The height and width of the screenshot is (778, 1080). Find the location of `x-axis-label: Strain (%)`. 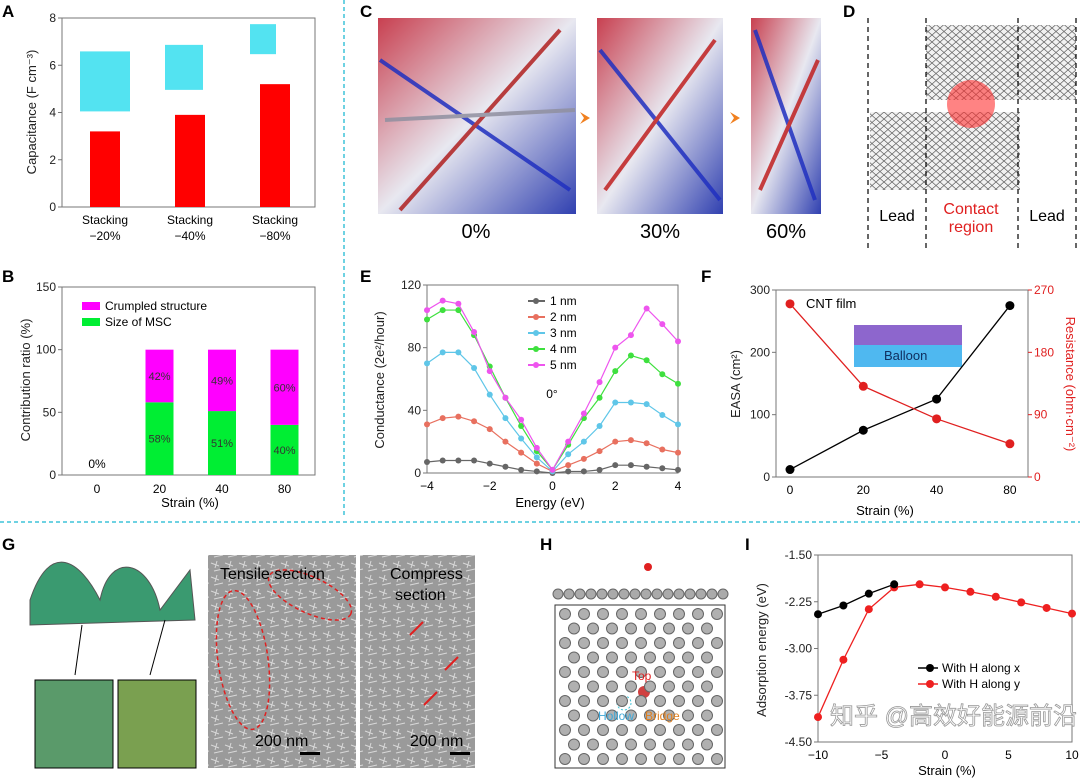

x-axis-label: Strain (%) is located at coordinates (947, 770).